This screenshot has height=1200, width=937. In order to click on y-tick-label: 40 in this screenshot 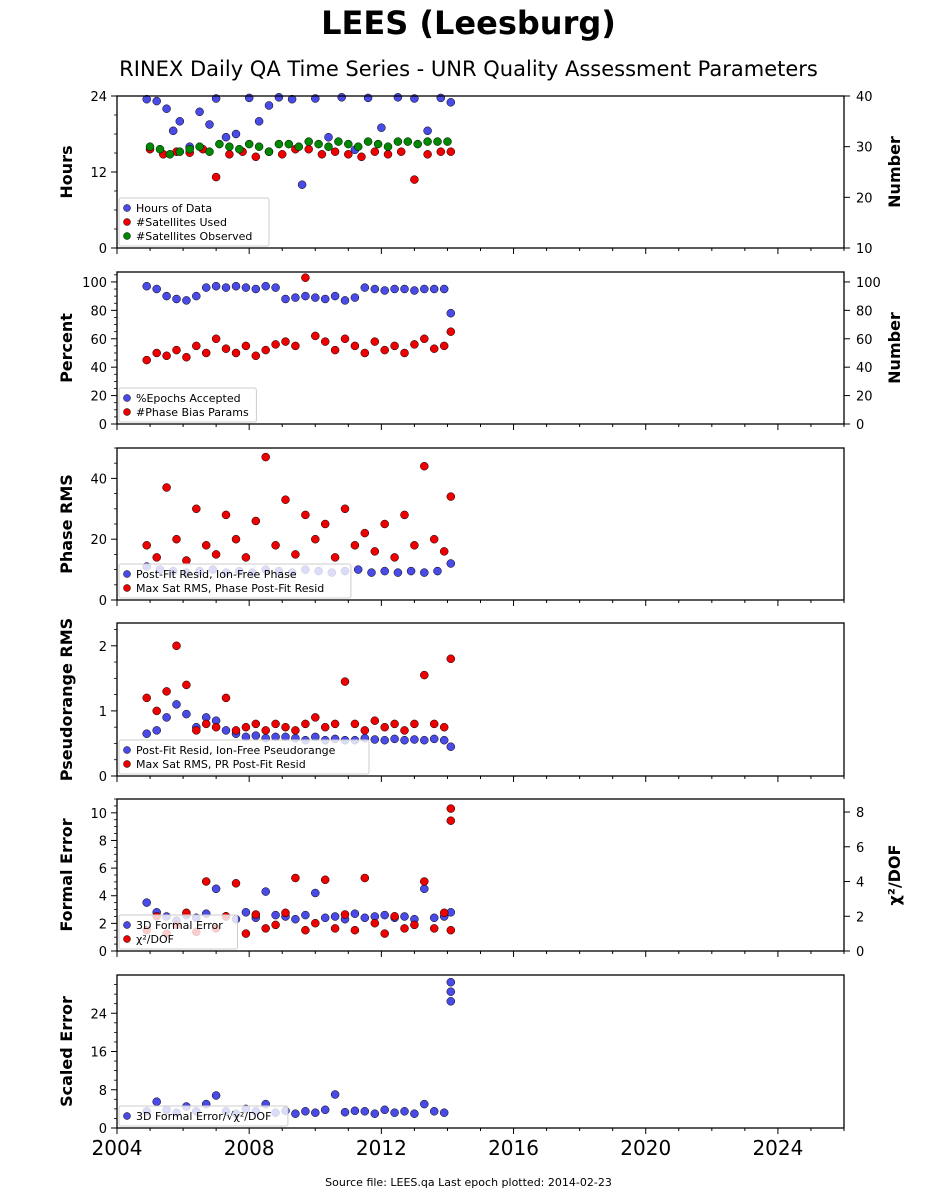, I will do `click(98, 479)`.